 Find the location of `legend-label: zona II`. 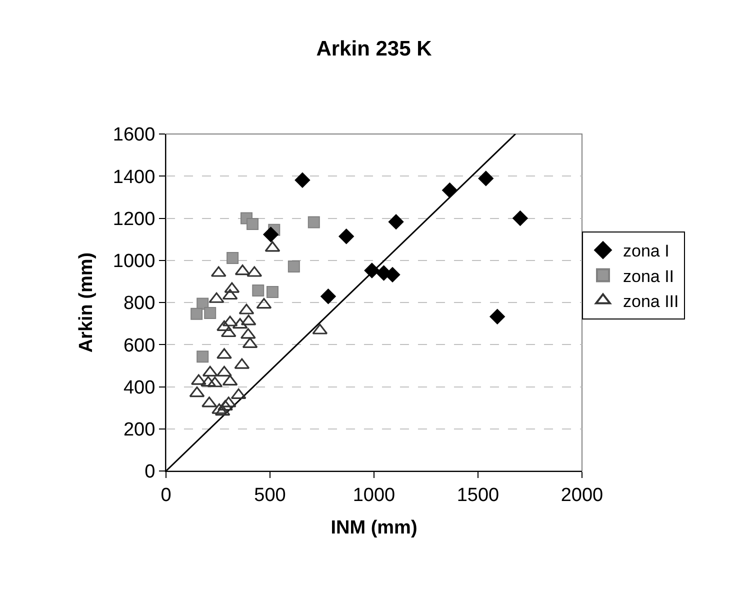

legend-label: zona II is located at coordinates (648, 276).